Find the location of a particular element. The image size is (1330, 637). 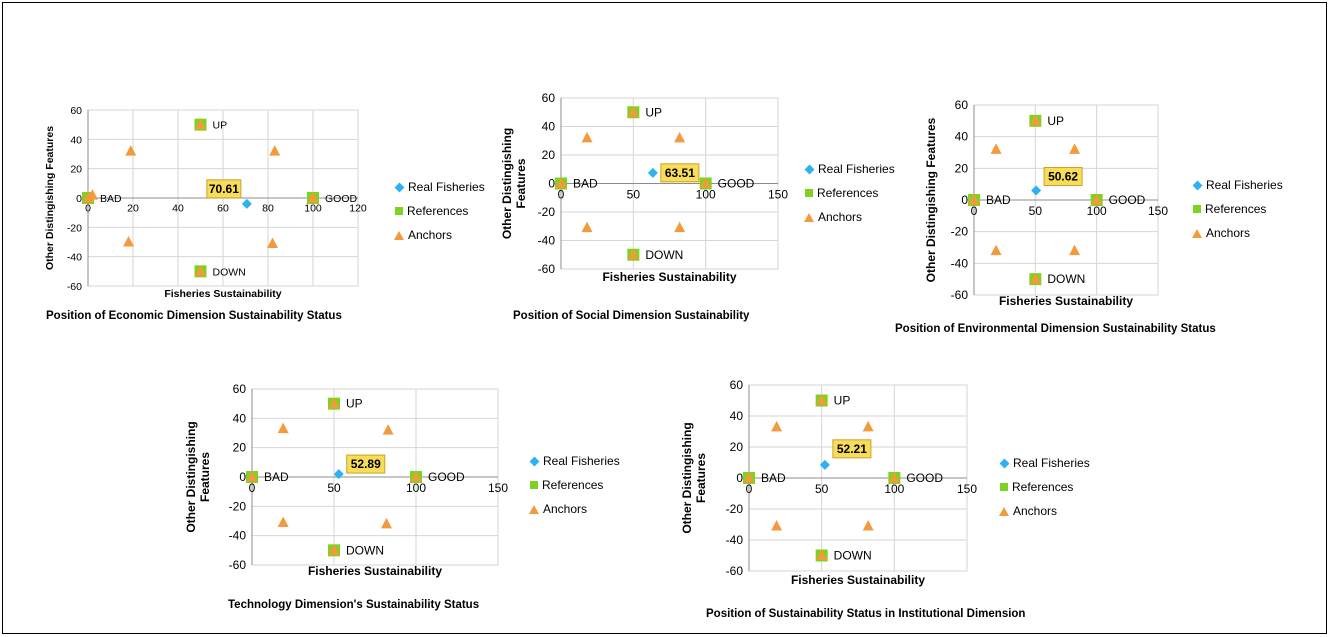

legend-item-references: References is located at coordinates (574, 485).